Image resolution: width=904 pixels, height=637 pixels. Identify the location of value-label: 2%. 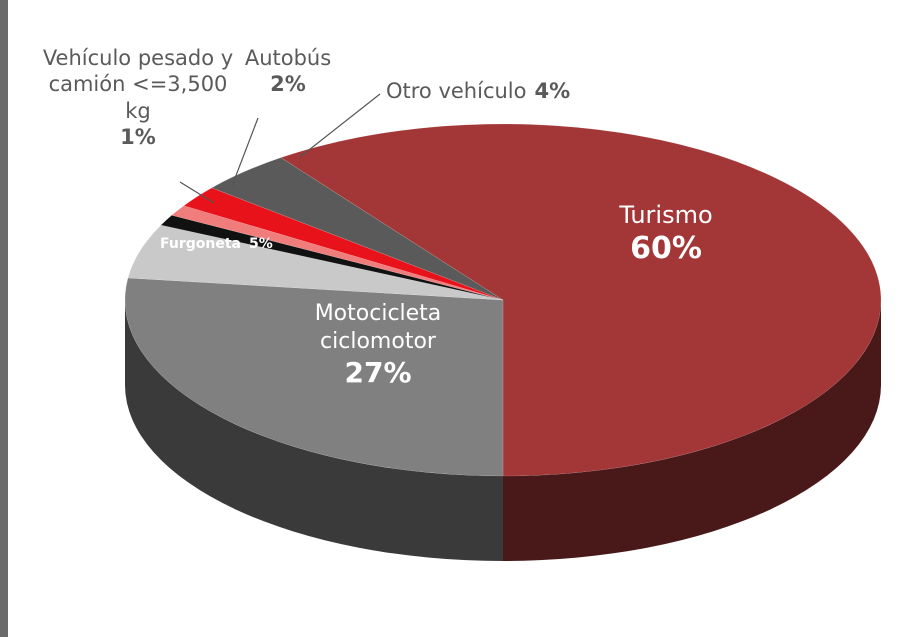
(288, 84).